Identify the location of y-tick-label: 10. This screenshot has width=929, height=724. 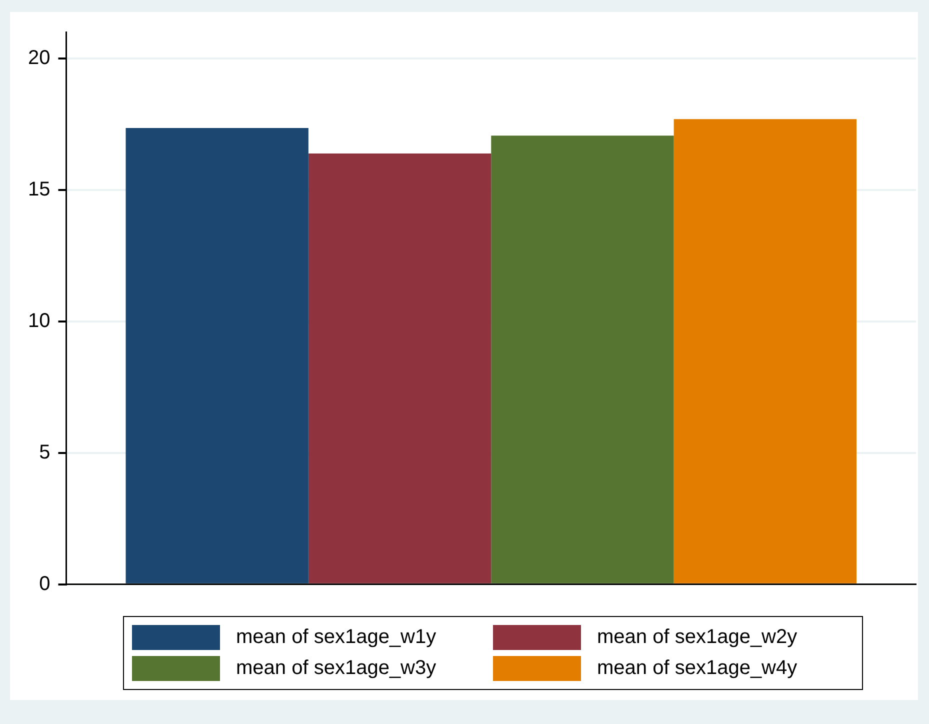
(39, 321).